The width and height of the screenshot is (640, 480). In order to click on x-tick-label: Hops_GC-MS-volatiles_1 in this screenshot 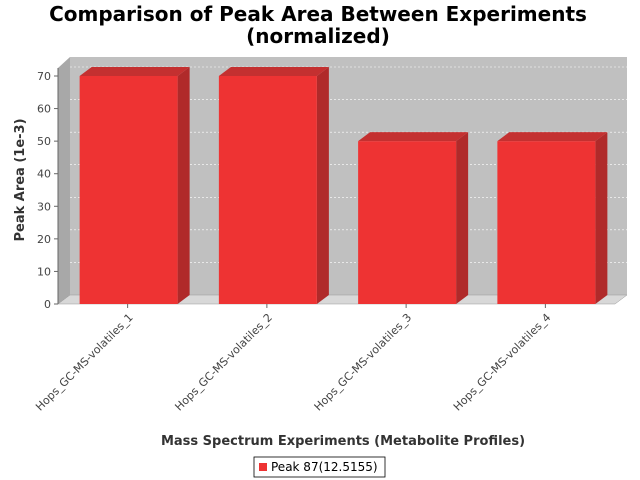, I will do `click(84, 362)`.